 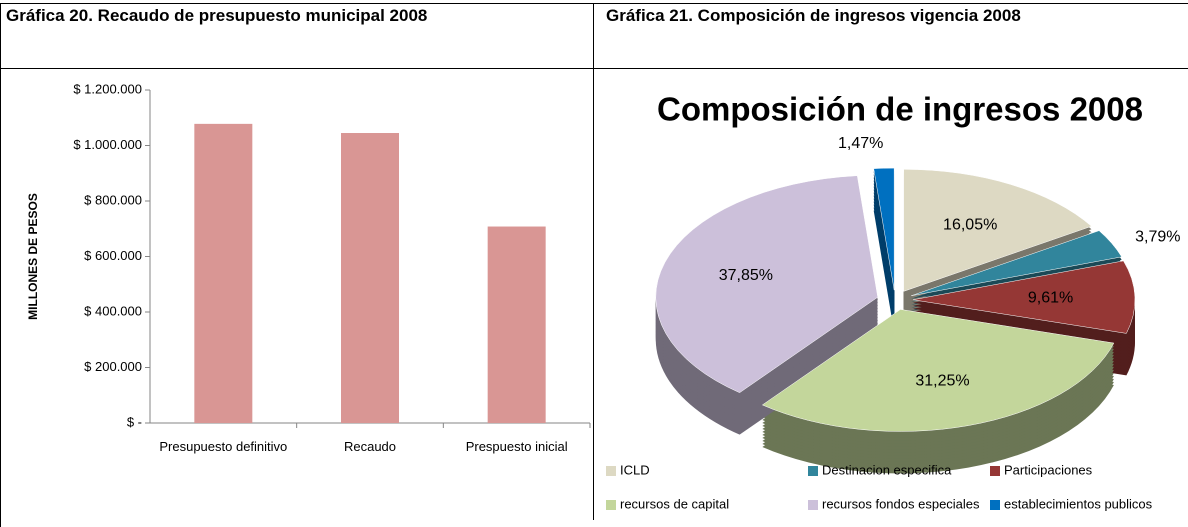 What do you see at coordinates (887, 469) in the screenshot?
I see `legend-label: Destinacion especifica` at bounding box center [887, 469].